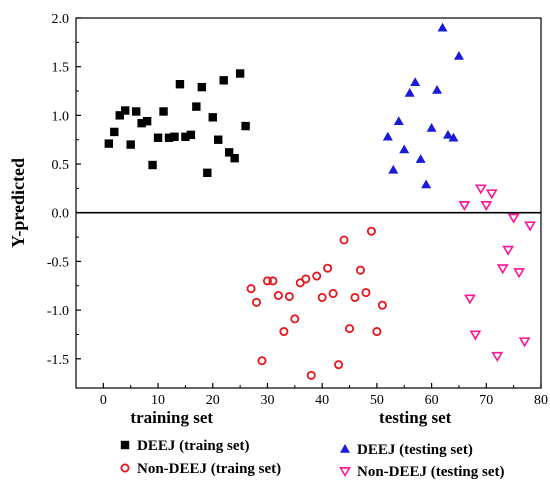 The width and height of the screenshot is (550, 488). I want to click on y-axis-ticks: -1.5 -1.0 -0.5 0.0 0.5 1.0 1.5 2.0, so click(64, 190).